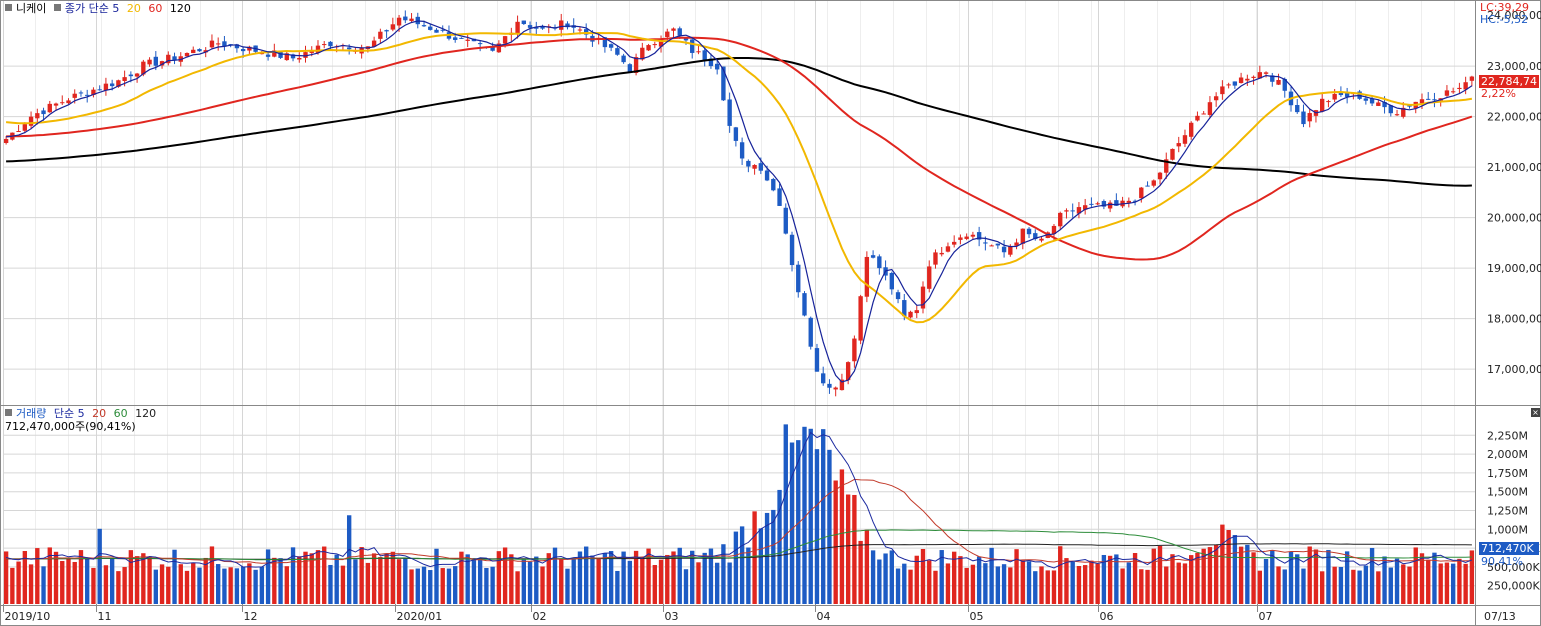 This screenshot has height=626, width=1541. What do you see at coordinates (540, 616) in the screenshot?
I see `x-tick-label: 02` at bounding box center [540, 616].